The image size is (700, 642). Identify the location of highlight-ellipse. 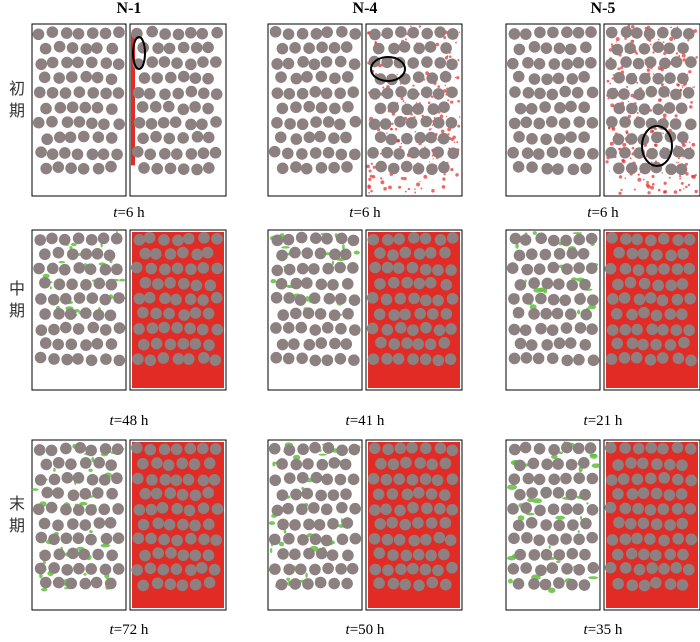
(388, 69).